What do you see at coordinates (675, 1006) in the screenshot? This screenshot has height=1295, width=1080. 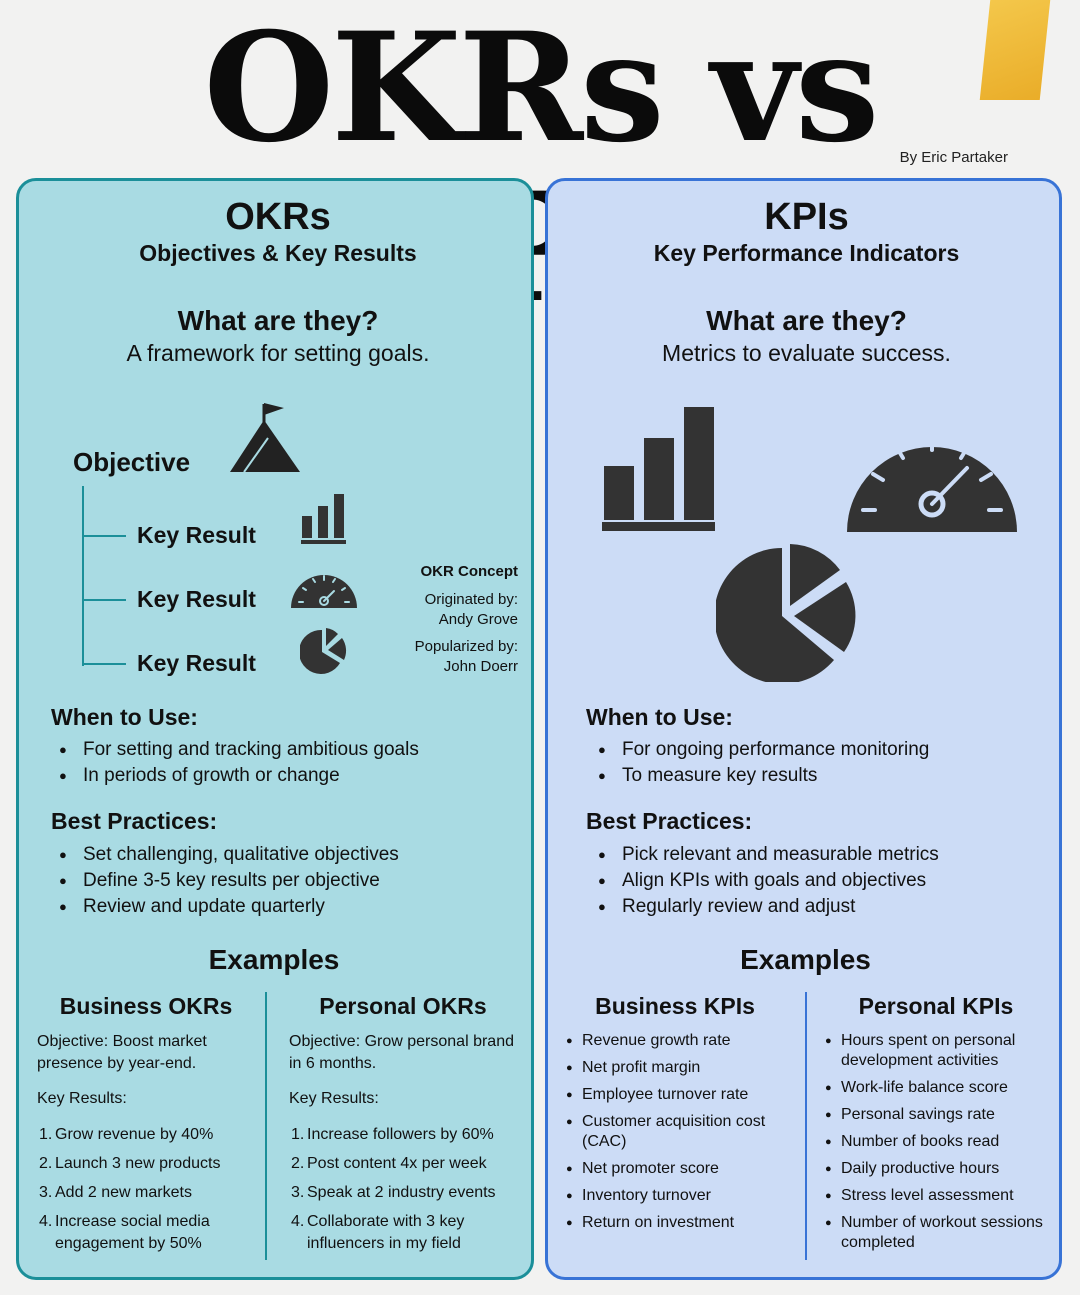 I see `business-kpis-title: Business KPIs` at bounding box center [675, 1006].